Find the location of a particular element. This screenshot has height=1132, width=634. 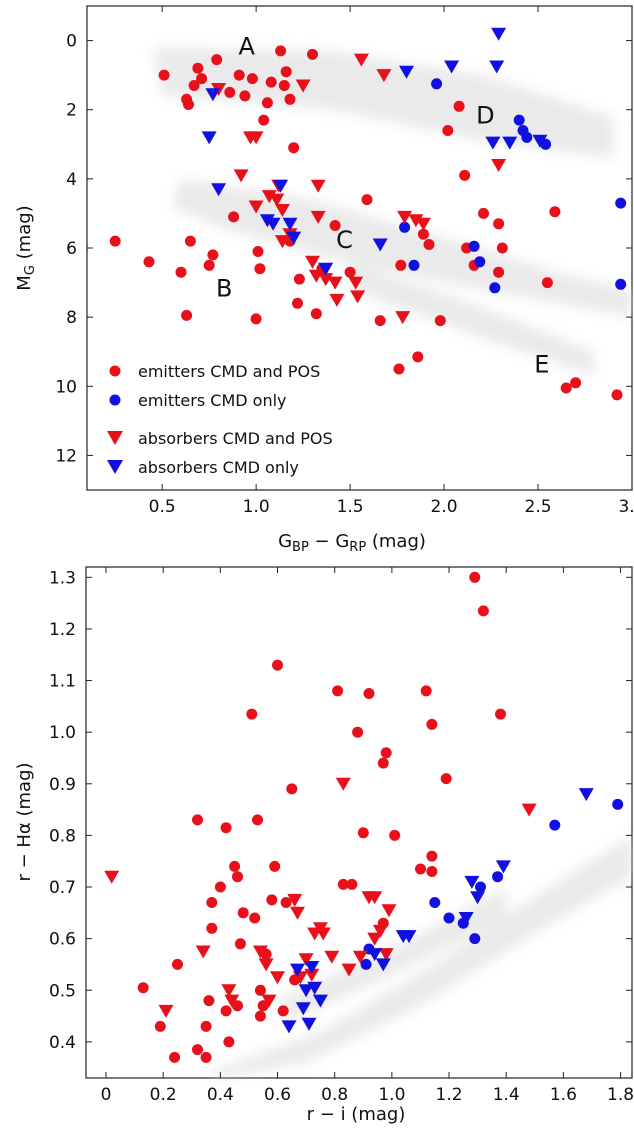

y-tick-label: 0.9 is located at coordinates (62, 785).